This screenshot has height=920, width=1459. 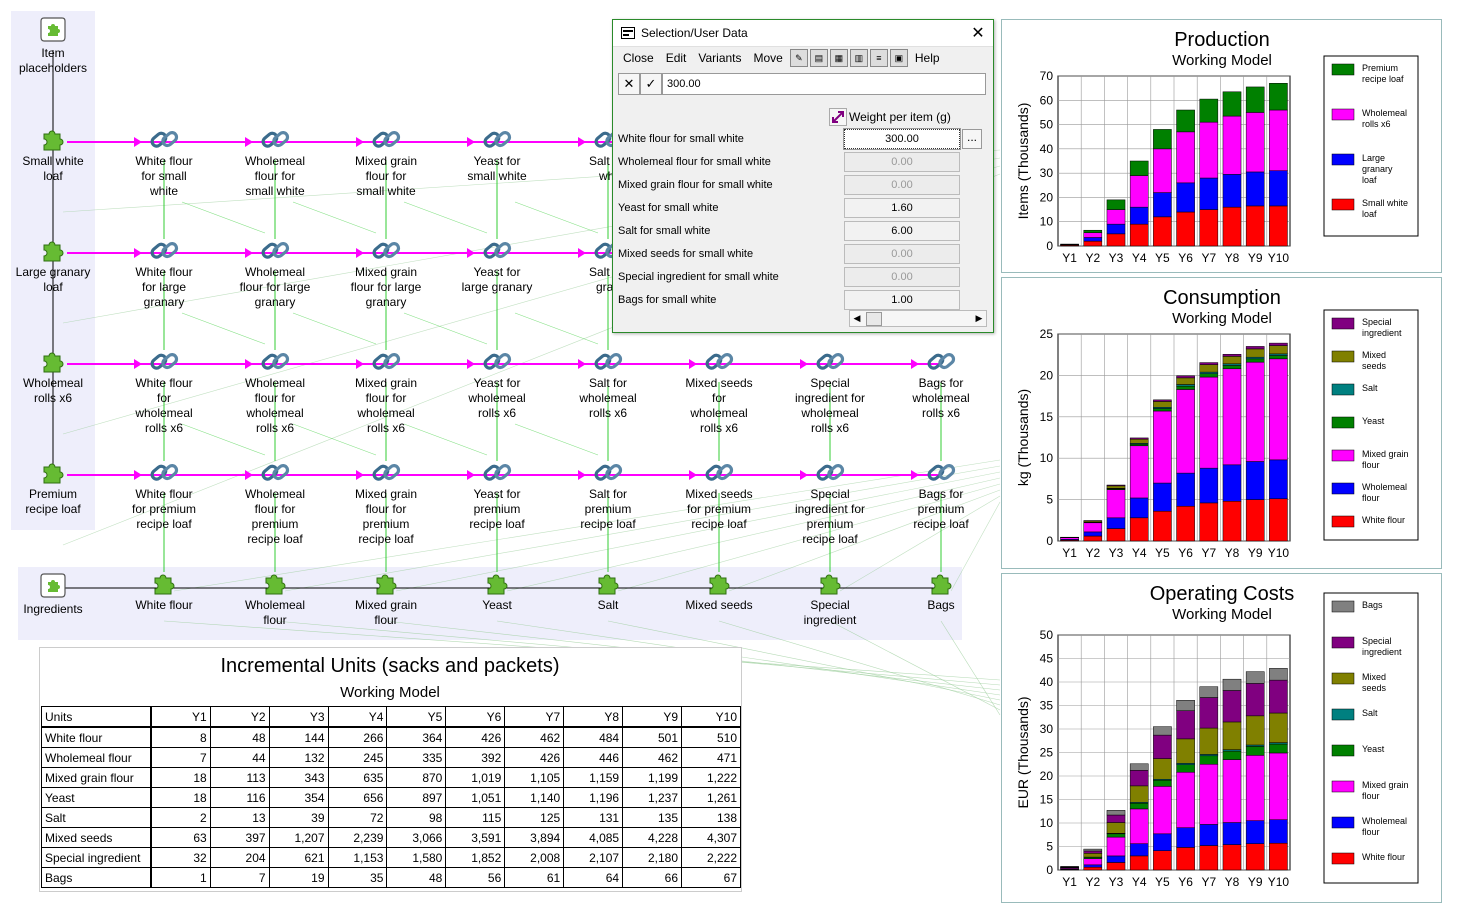 I want to click on ingredient-7: Special ingredient, so click(x=830, y=599).